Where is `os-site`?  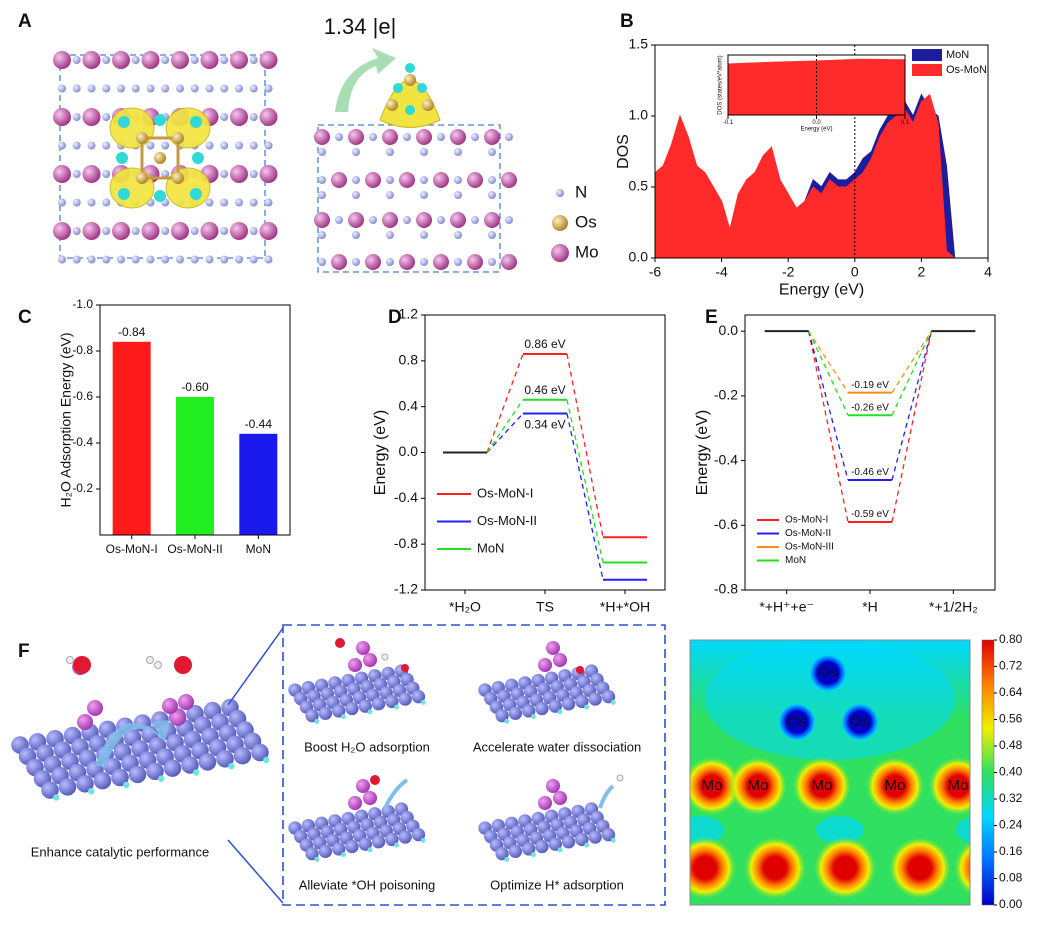
os-site is located at coordinates (860, 722).